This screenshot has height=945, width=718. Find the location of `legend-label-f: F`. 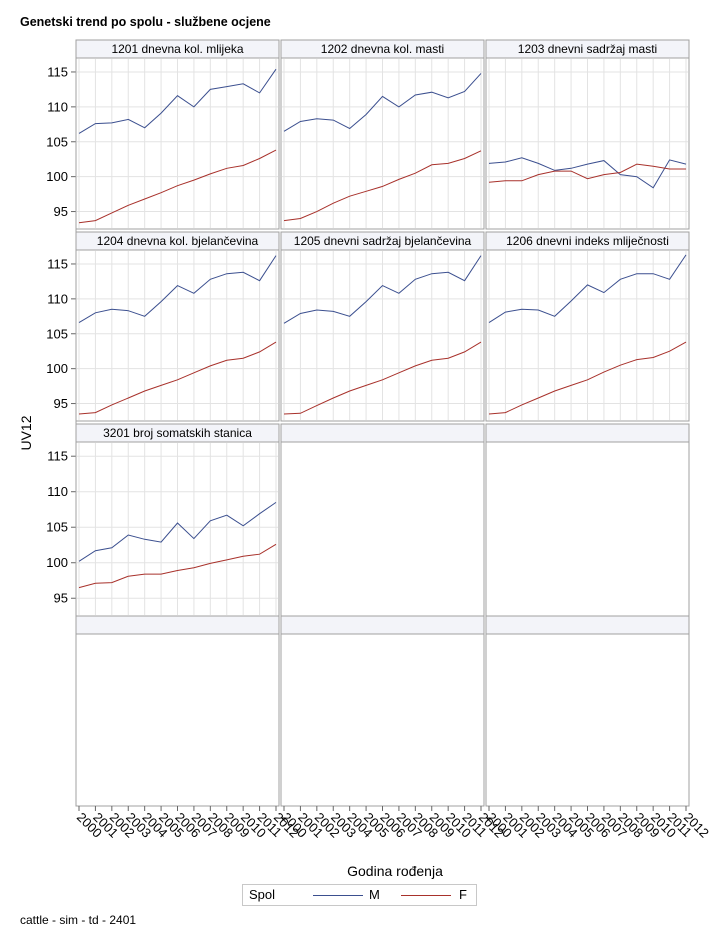

legend-label-f: F is located at coordinates (463, 894).